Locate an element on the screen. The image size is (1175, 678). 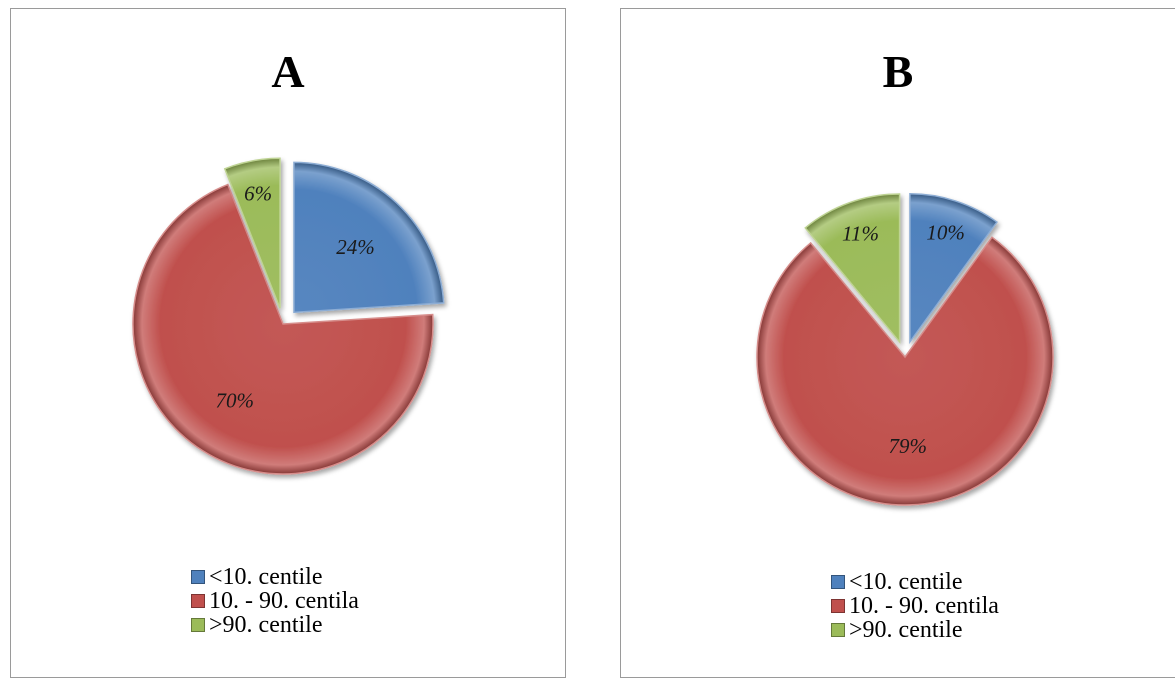
data-label: 11% is located at coordinates (860, 234).